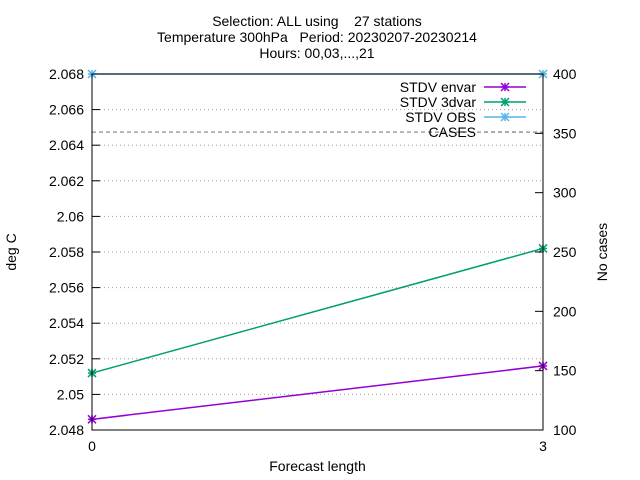 This screenshot has height=480, width=640. What do you see at coordinates (602, 252) in the screenshot?
I see `y2-axis-label: No cases` at bounding box center [602, 252].